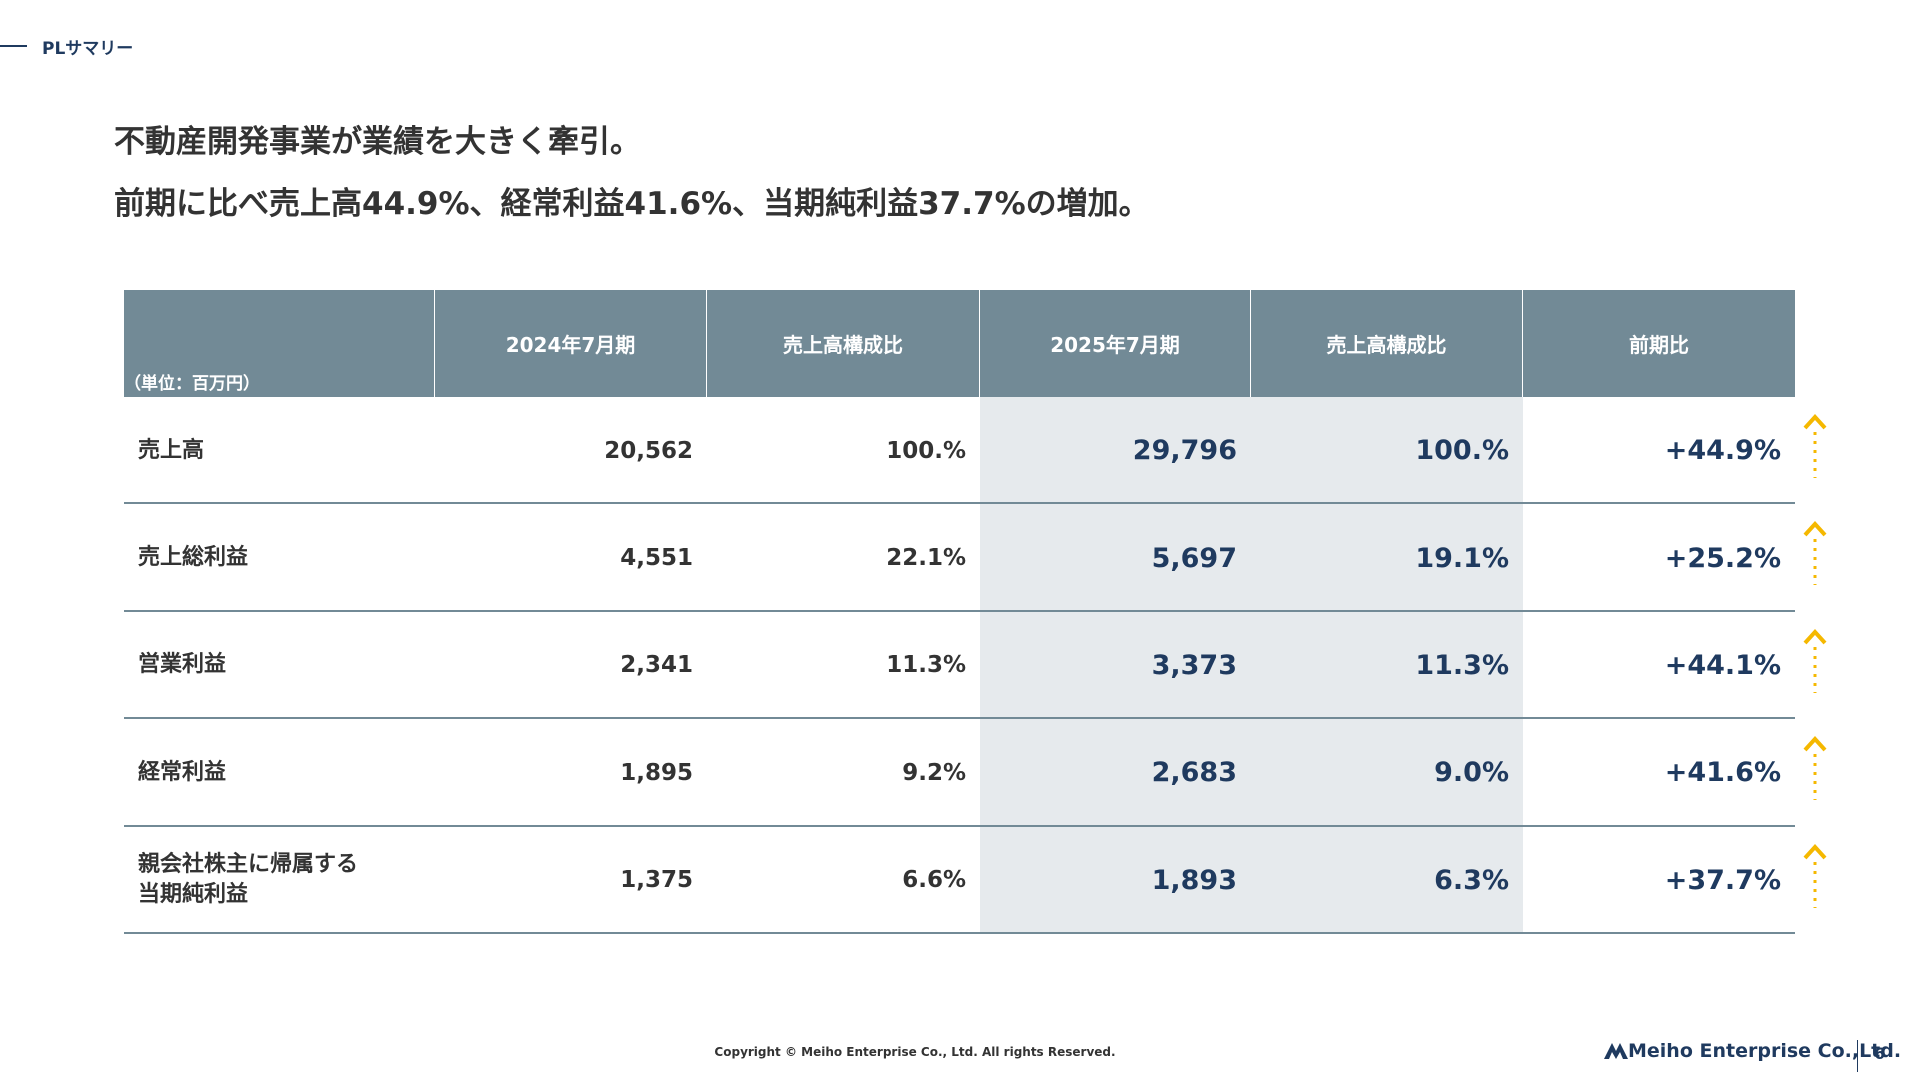 This screenshot has height=1080, width=1920. Describe the element at coordinates (934, 772) in the screenshot. I see `value-cell: 9.2%` at that location.